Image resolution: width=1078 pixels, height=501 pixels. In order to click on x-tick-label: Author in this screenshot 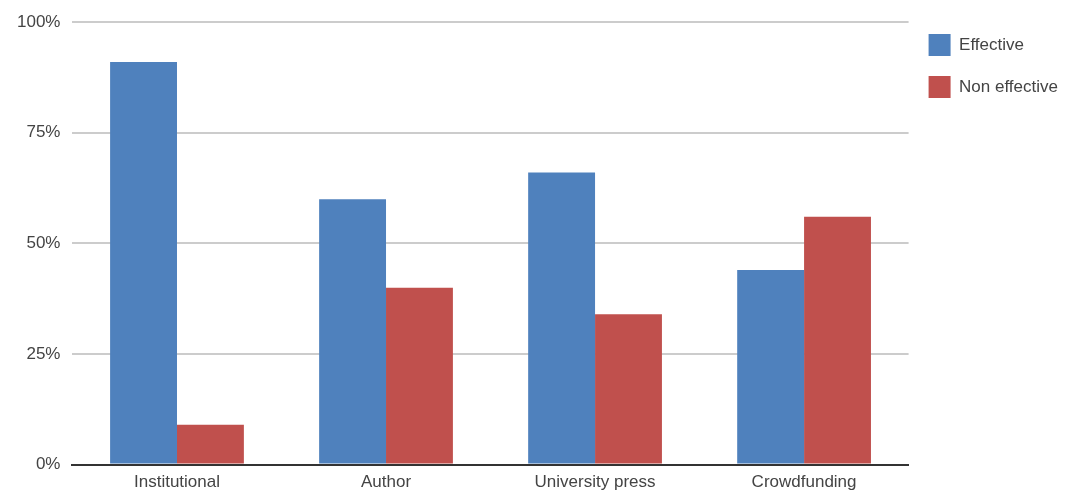, I will do `click(386, 482)`.